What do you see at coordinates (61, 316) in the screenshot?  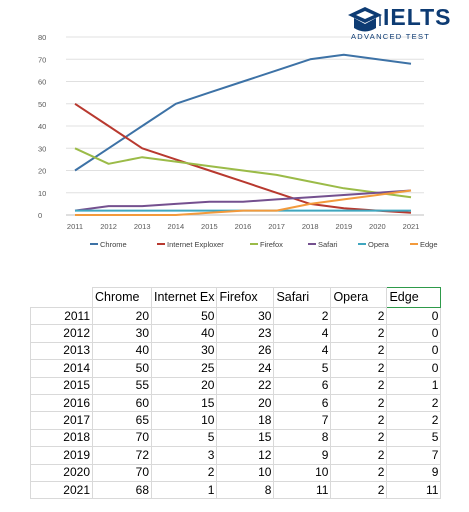 I see `table-cell-year: 2011` at bounding box center [61, 316].